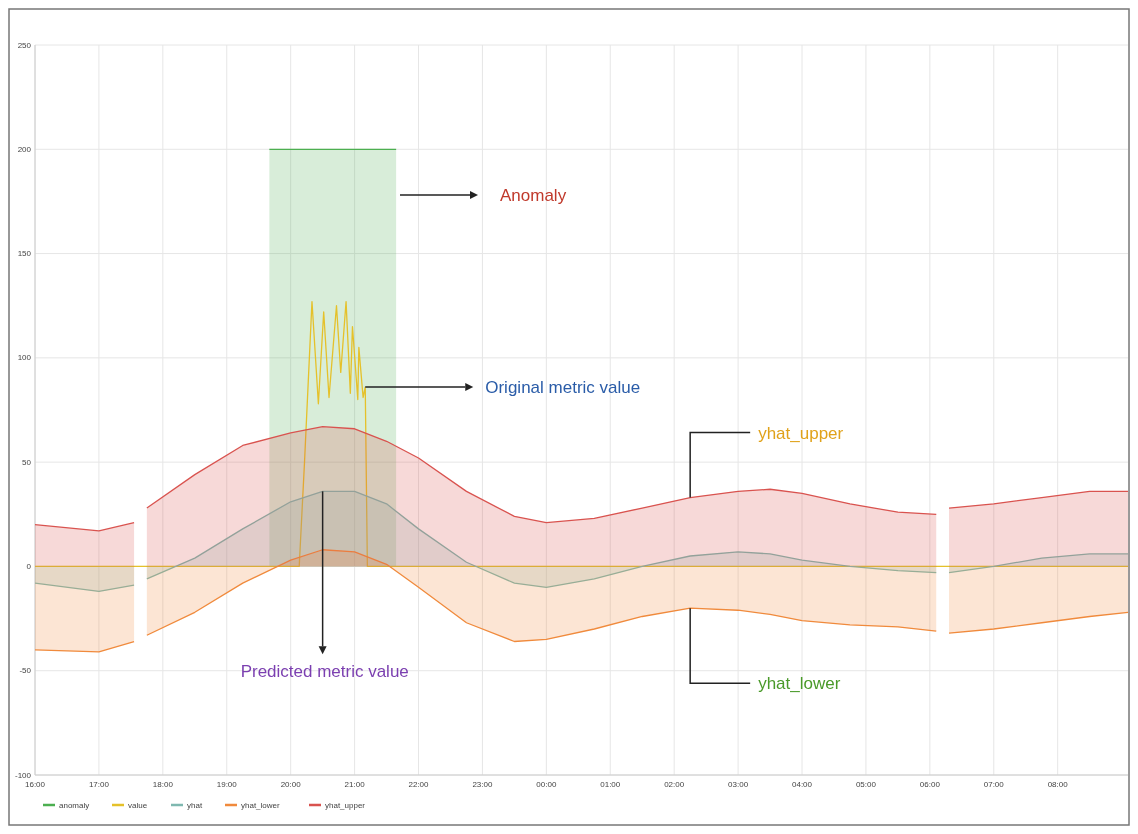  What do you see at coordinates (738, 784) in the screenshot?
I see `x-tick-label: 03:00` at bounding box center [738, 784].